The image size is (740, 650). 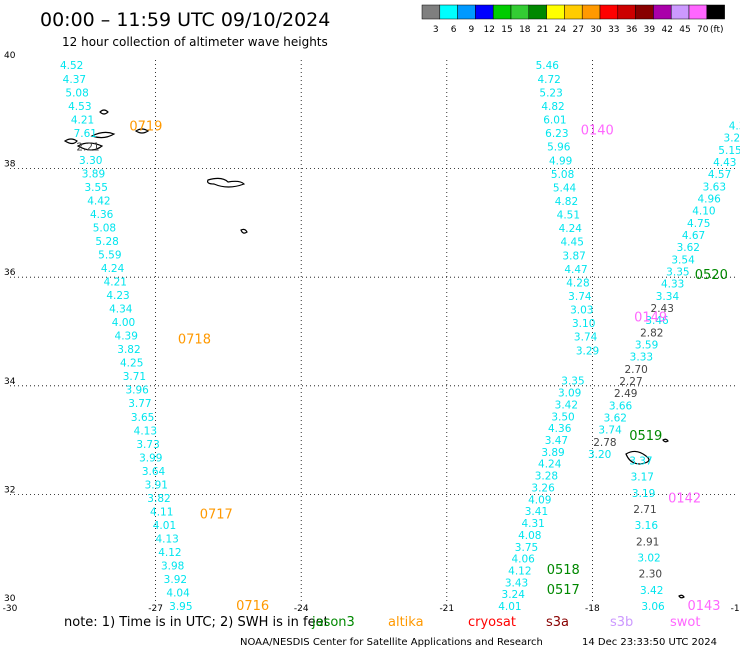 What do you see at coordinates (651, 333) in the screenshot?
I see `swh-value: 2.82` at bounding box center [651, 333].